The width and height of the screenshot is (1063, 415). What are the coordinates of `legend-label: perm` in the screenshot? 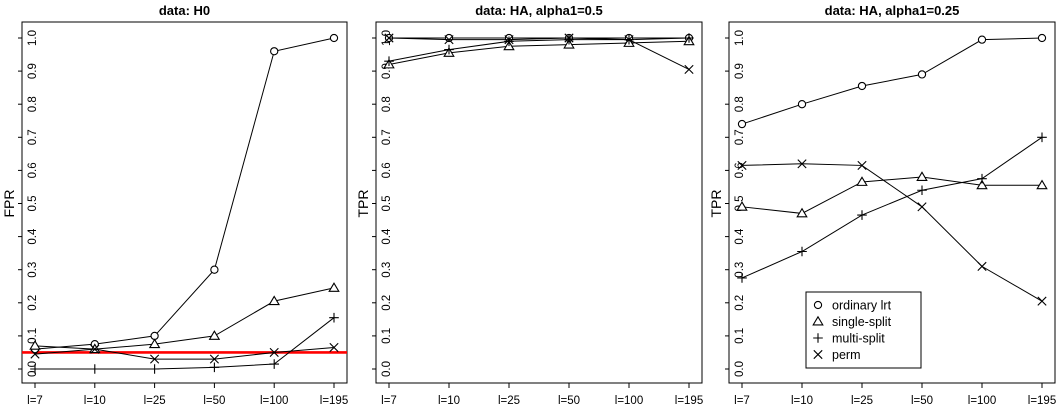 It's located at (846, 355).